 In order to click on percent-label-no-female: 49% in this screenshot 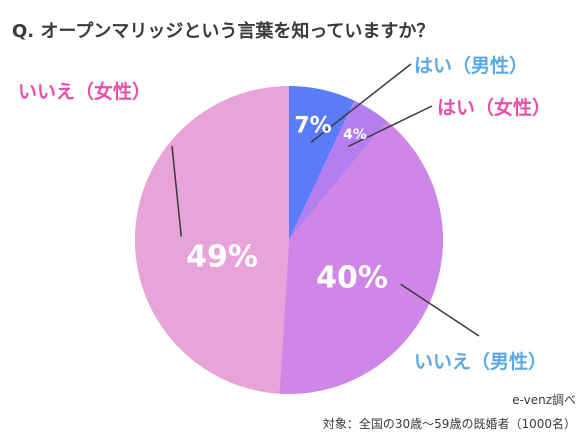, I will do `click(222, 257)`.